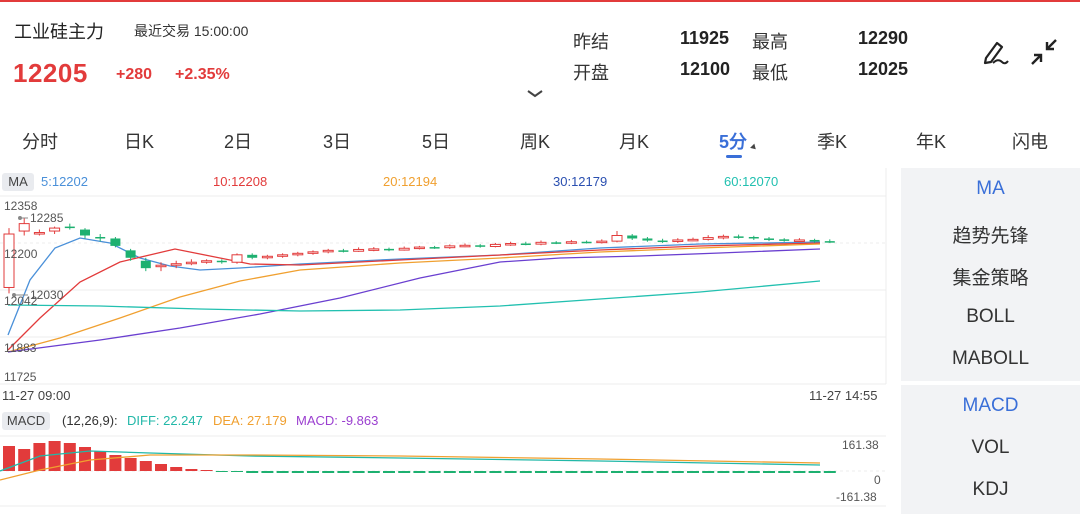  What do you see at coordinates (165, 420) in the screenshot?
I see `macd-diff: DIFF: 22.247` at bounding box center [165, 420].